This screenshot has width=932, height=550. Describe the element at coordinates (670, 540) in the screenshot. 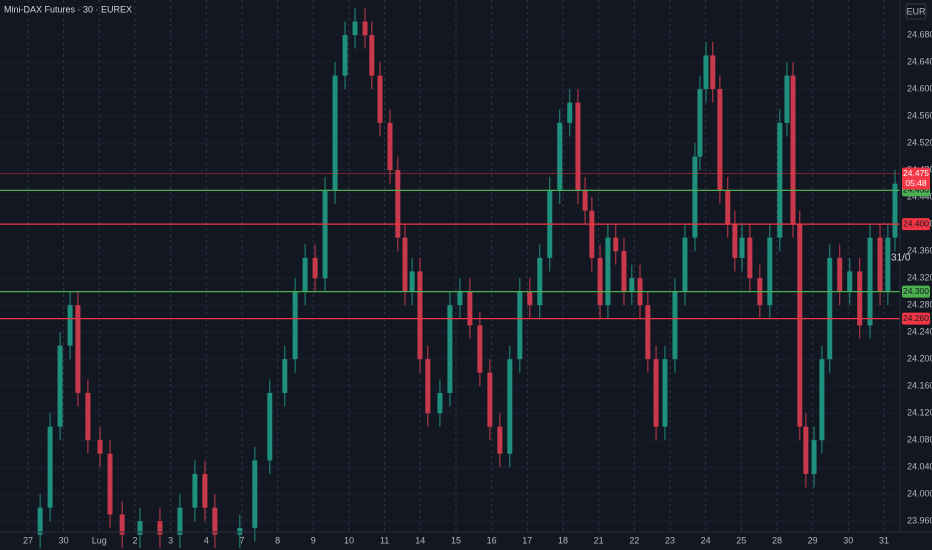

I see `x-tick-label: 23` at that location.